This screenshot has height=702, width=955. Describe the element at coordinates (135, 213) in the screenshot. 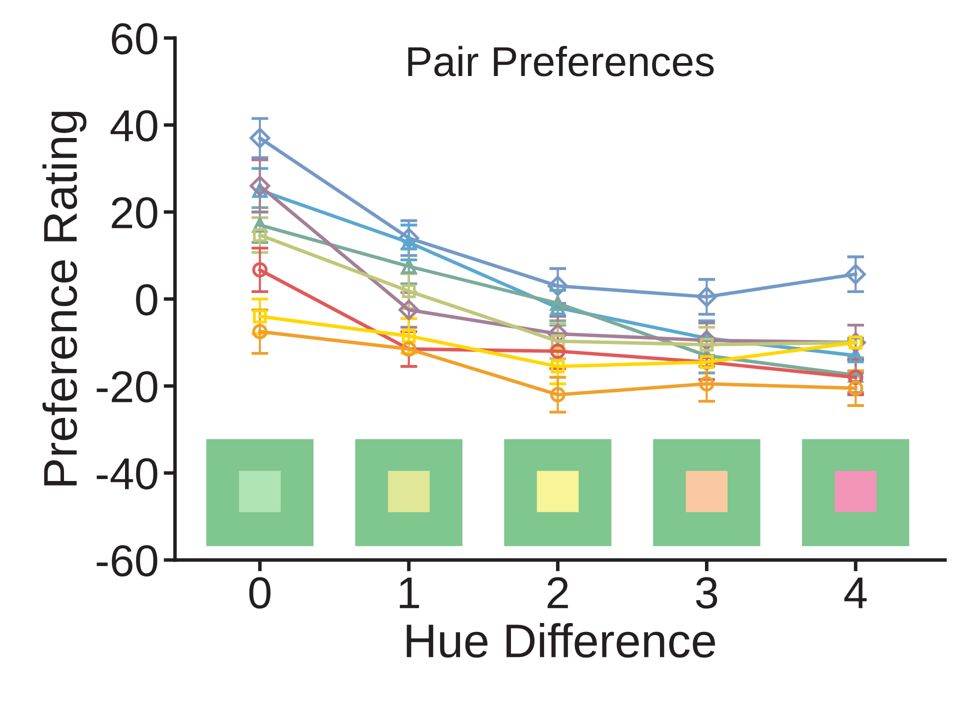

I see `y-tick-label: 20` at that location.